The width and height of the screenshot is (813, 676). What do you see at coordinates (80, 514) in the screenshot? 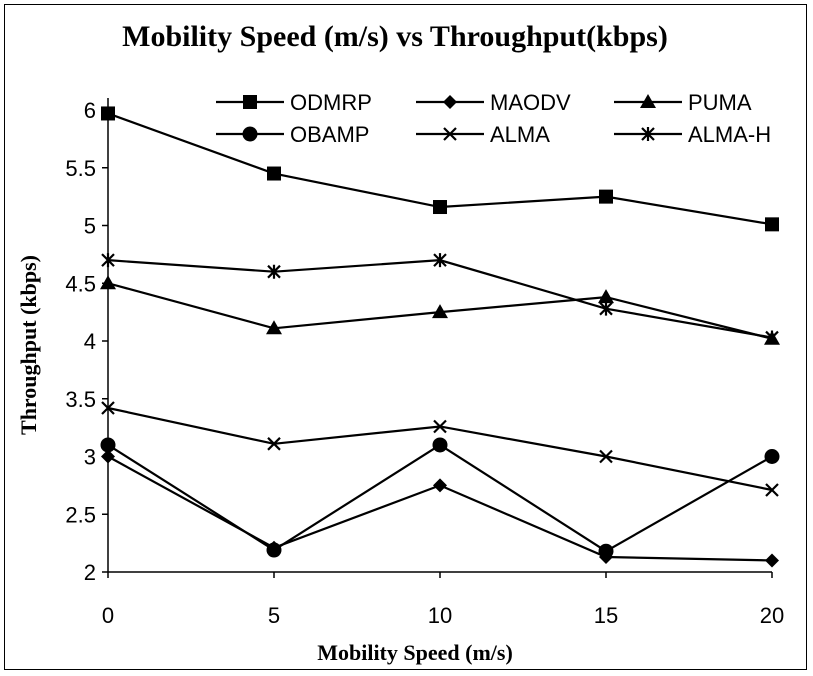
I see `y-tick-label: 2.5` at bounding box center [80, 514].